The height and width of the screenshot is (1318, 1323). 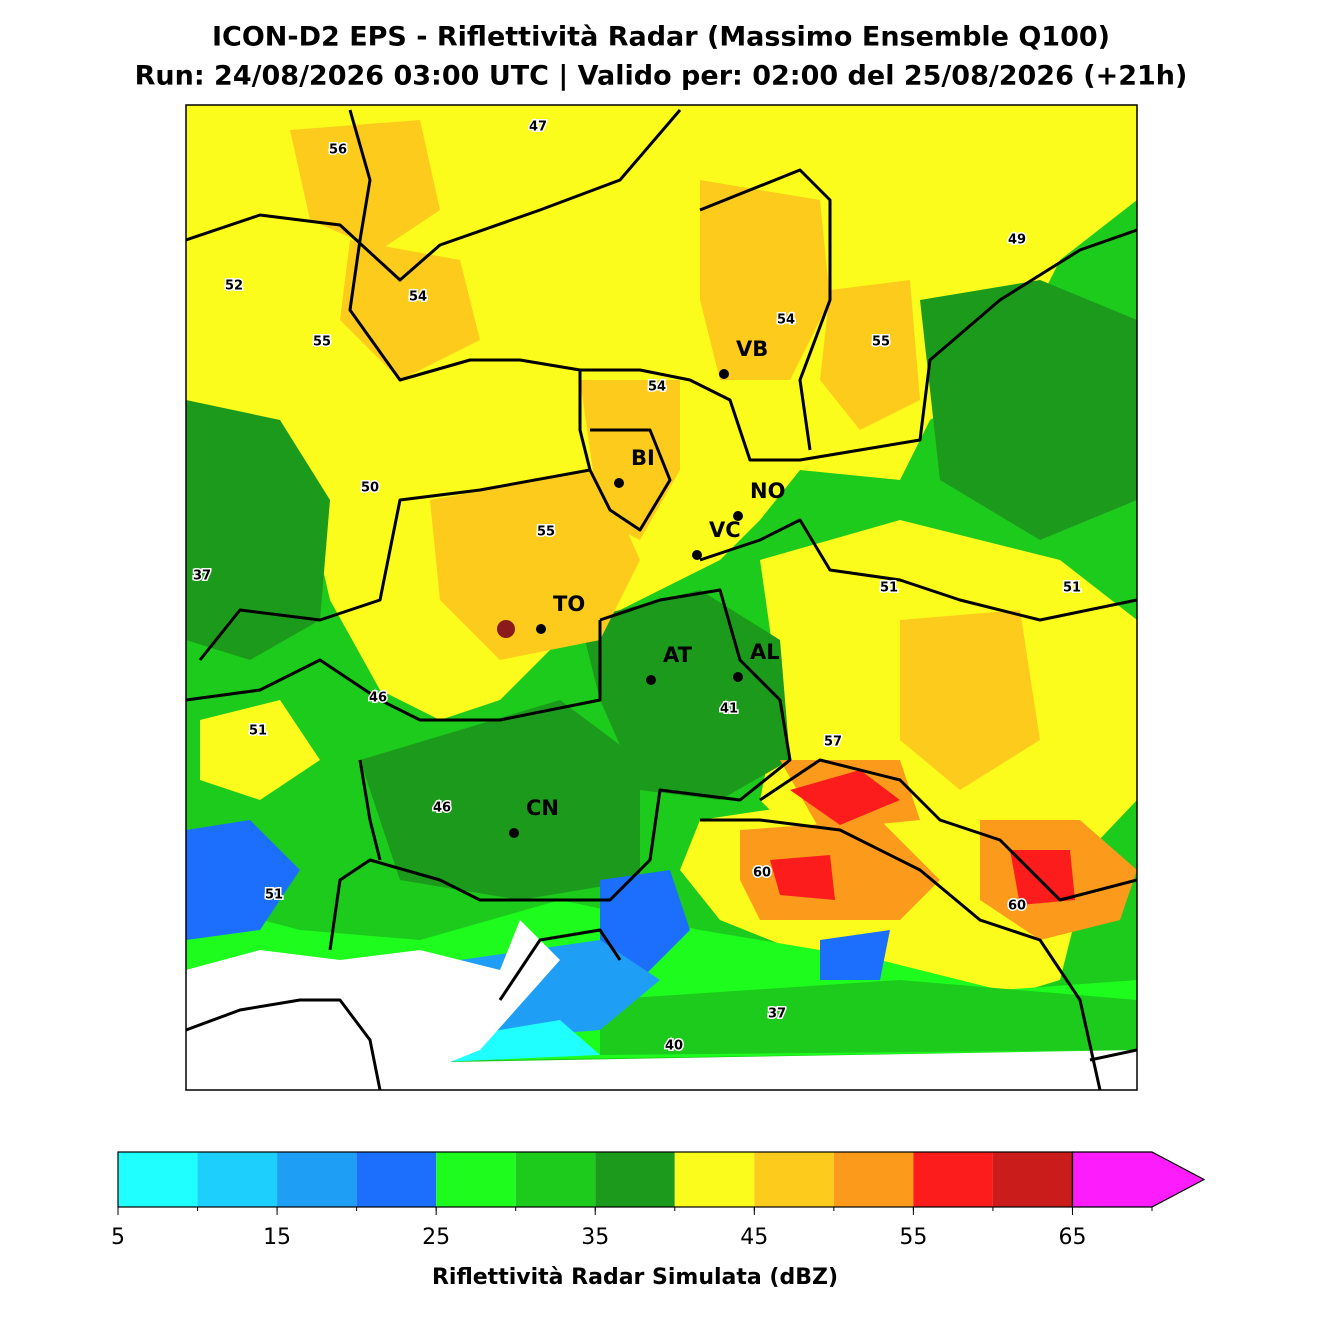 I want to click on colorbar-tick-label: 35, so click(x=595, y=1237).